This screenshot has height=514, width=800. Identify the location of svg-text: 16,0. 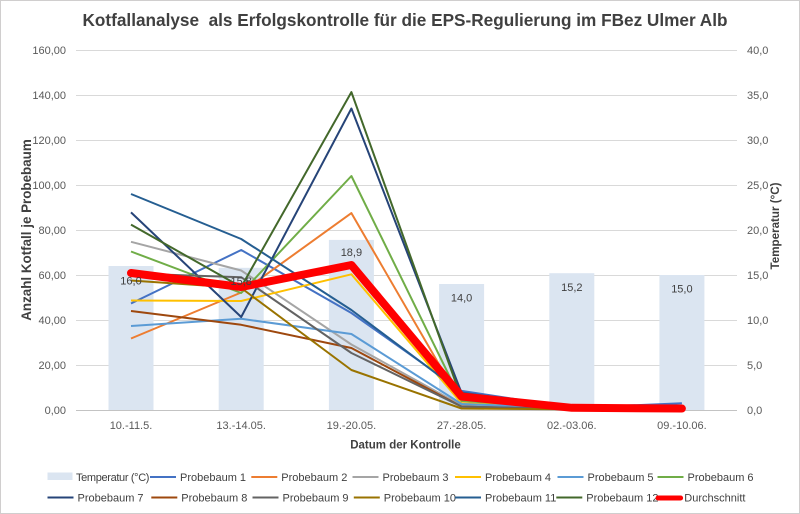
(130, 282).